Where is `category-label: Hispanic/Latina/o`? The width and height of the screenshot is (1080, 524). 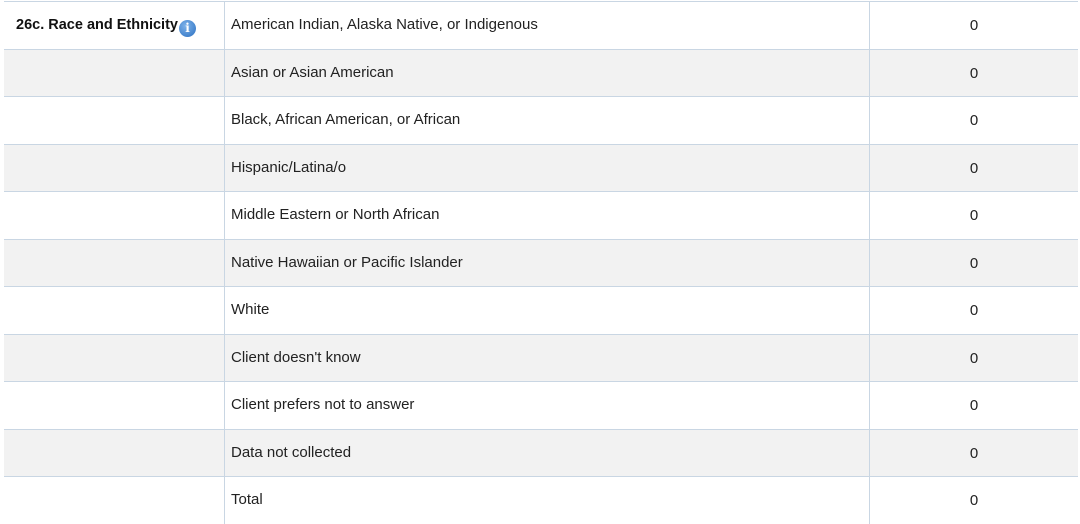 category-label: Hispanic/Latina/o is located at coordinates (289, 167).